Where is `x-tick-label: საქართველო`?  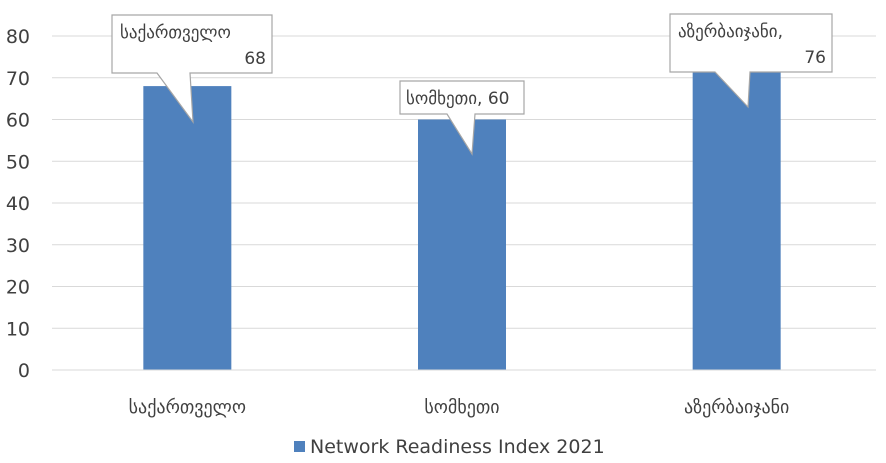
x-tick-label: საქართველო is located at coordinates (187, 407).